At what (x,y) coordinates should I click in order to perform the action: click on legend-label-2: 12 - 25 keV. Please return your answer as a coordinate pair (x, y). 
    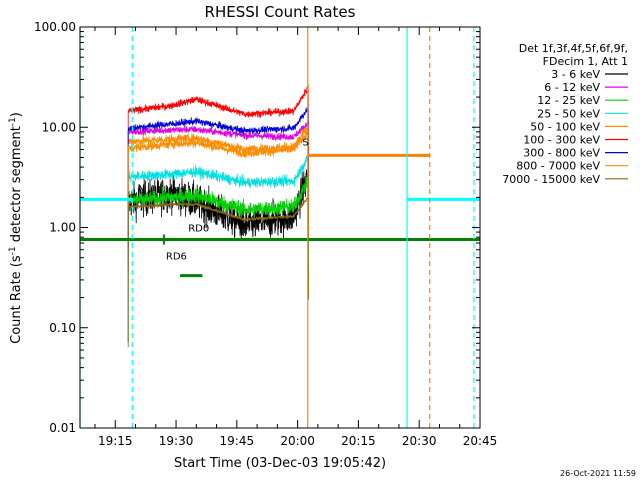
    Looking at the image, I should click on (568, 100).